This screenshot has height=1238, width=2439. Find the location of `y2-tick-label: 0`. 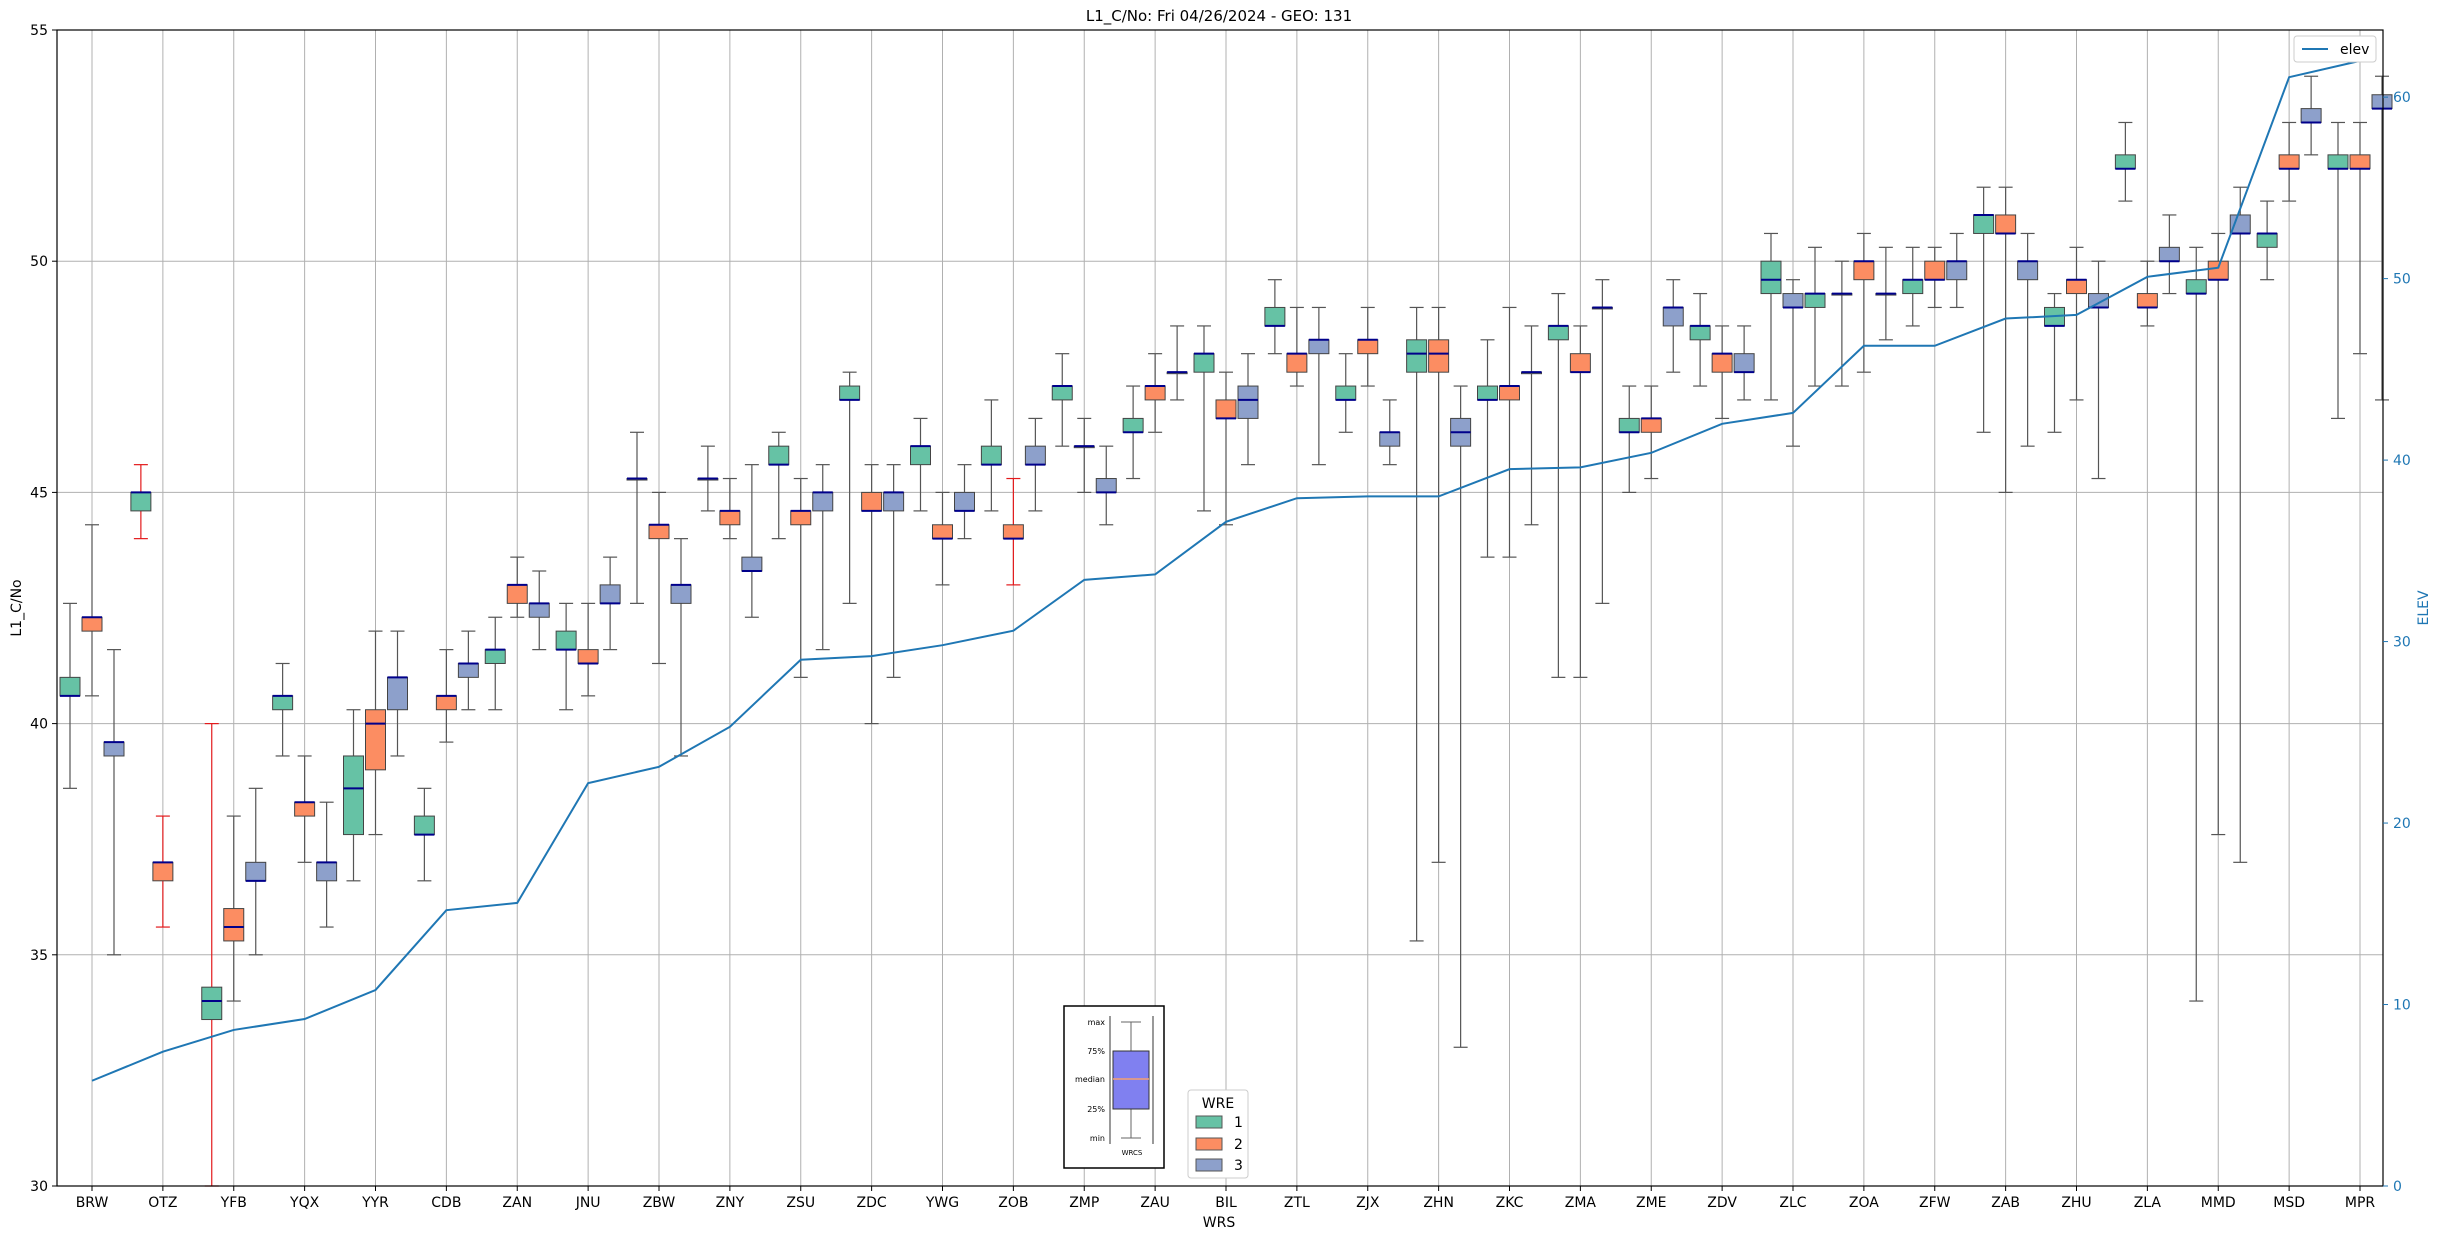

y2-tick-label: 0 is located at coordinates (2397, 1187).